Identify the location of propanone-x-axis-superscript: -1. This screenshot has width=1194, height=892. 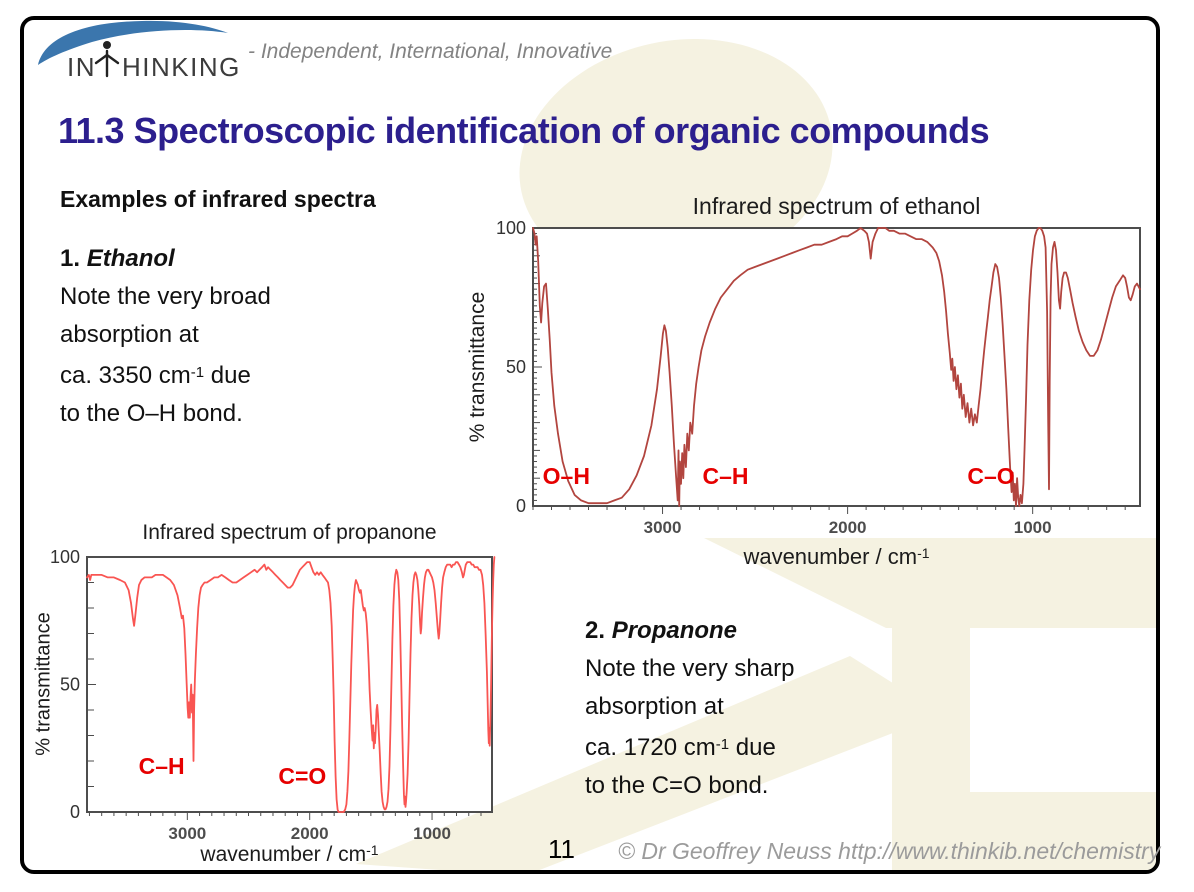
(372, 850).